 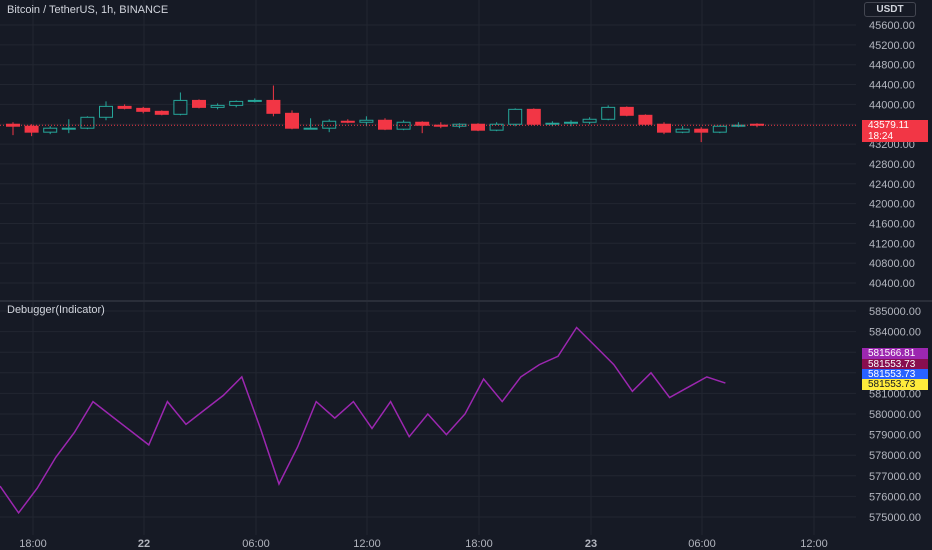 I want to click on x-tick-label: 06:00, so click(x=702, y=544).